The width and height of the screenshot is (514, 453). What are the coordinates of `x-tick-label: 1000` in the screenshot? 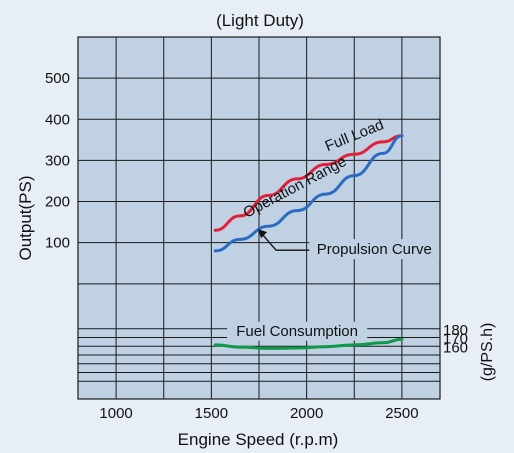 It's located at (115, 413).